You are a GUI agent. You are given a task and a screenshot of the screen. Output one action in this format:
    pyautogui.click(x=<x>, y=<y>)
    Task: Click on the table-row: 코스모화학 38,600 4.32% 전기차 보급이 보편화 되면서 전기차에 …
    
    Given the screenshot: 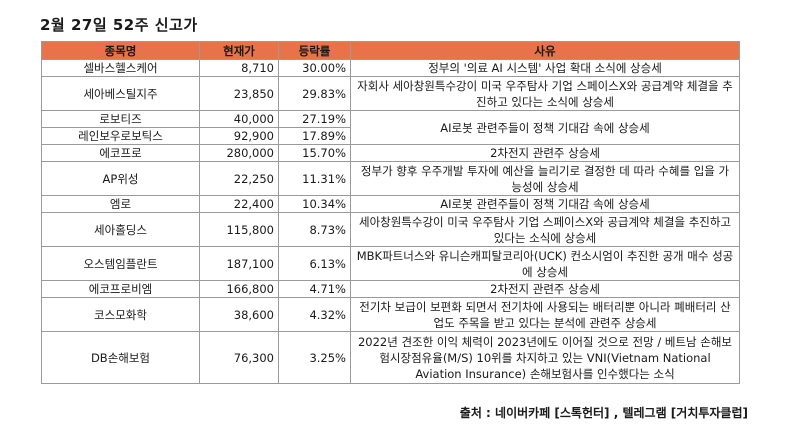 What is the action you would take?
    pyautogui.click(x=390, y=314)
    